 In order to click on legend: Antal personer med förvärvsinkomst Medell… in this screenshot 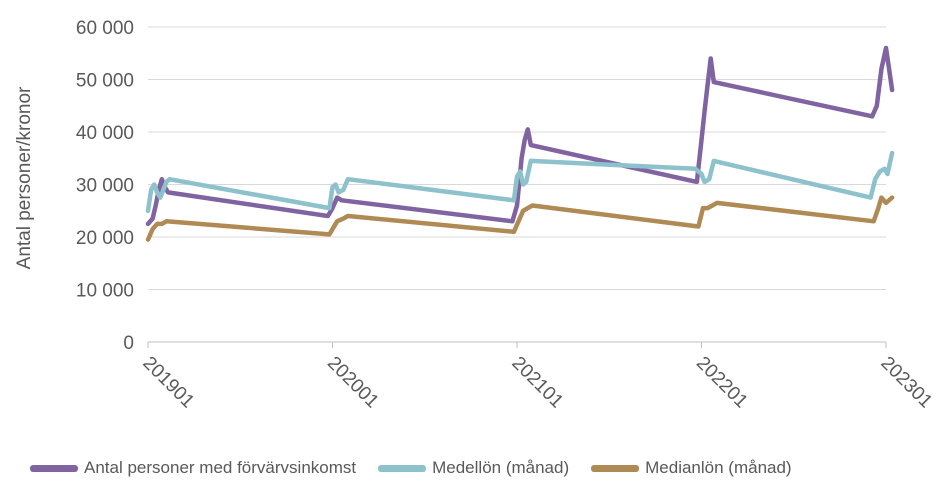, I will do `click(411, 468)`.